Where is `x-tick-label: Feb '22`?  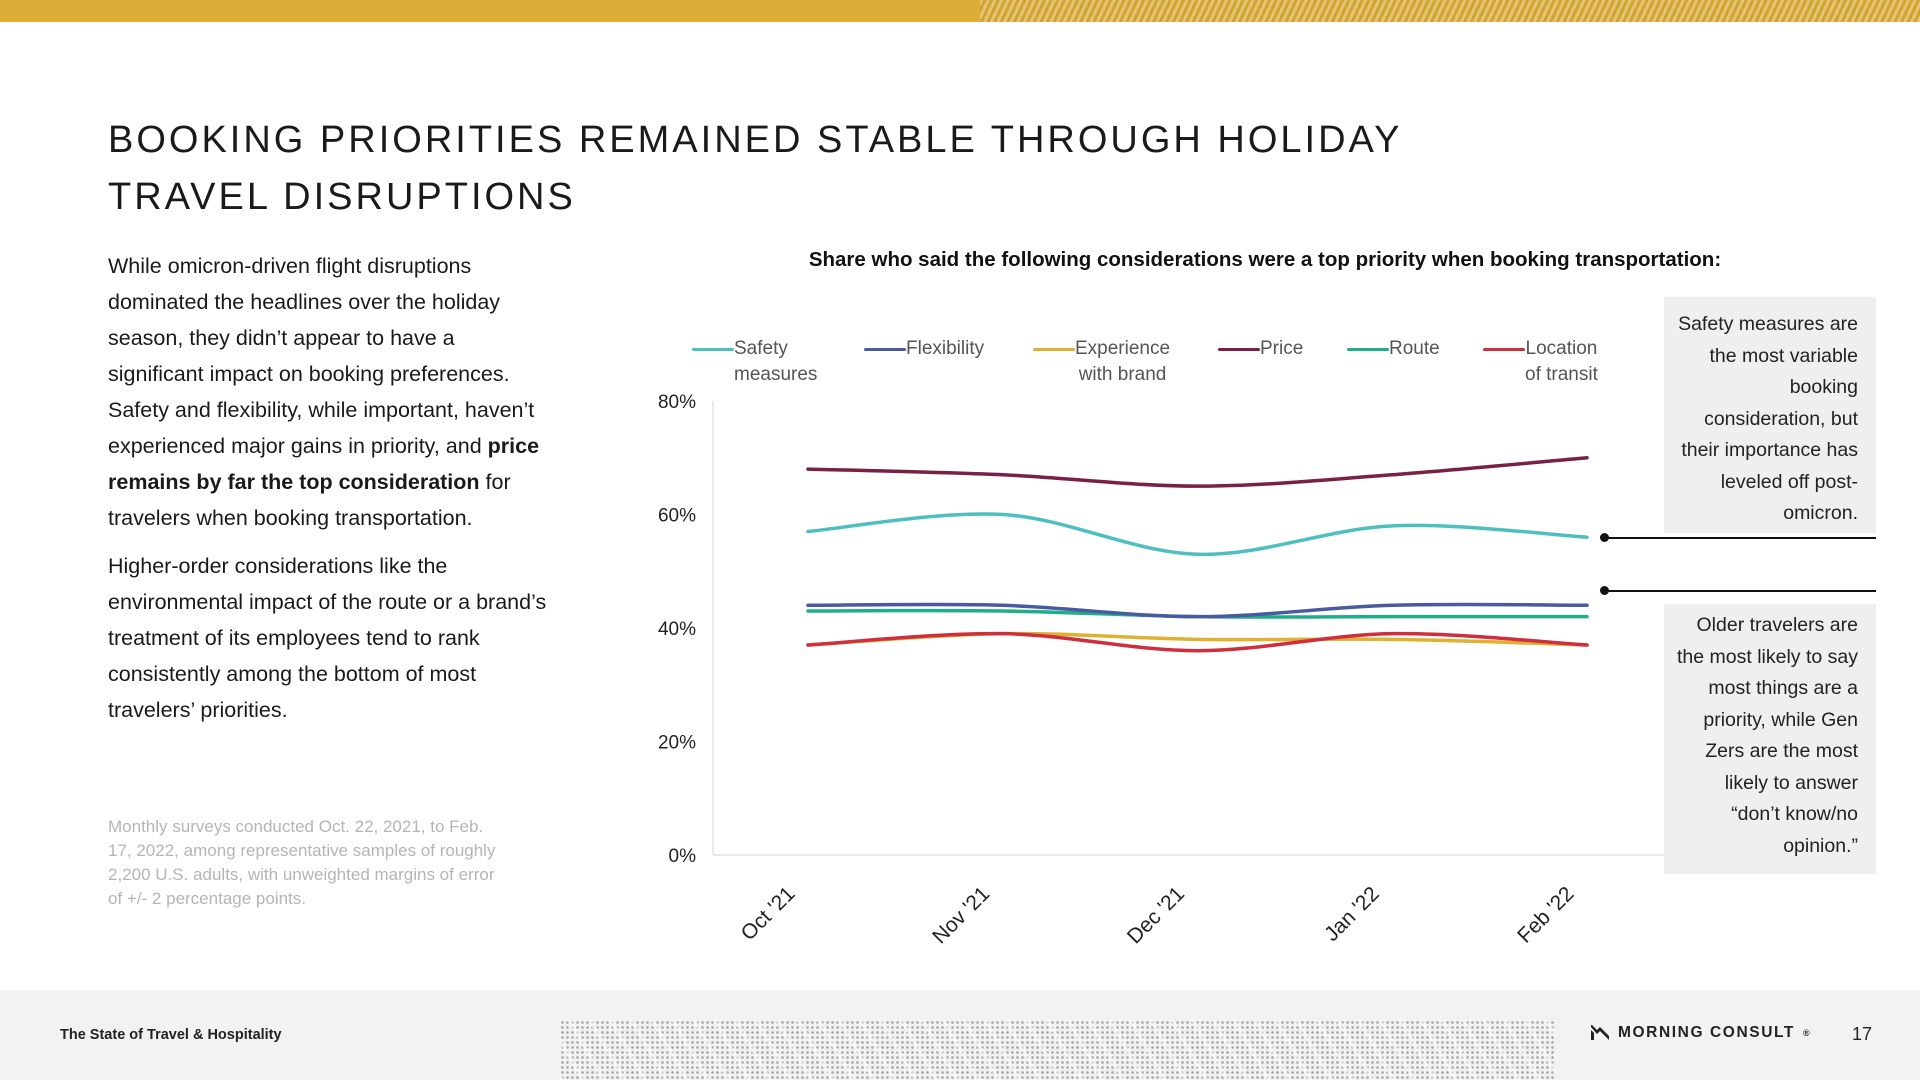
x-tick-label: Feb '22 is located at coordinates (1545, 914).